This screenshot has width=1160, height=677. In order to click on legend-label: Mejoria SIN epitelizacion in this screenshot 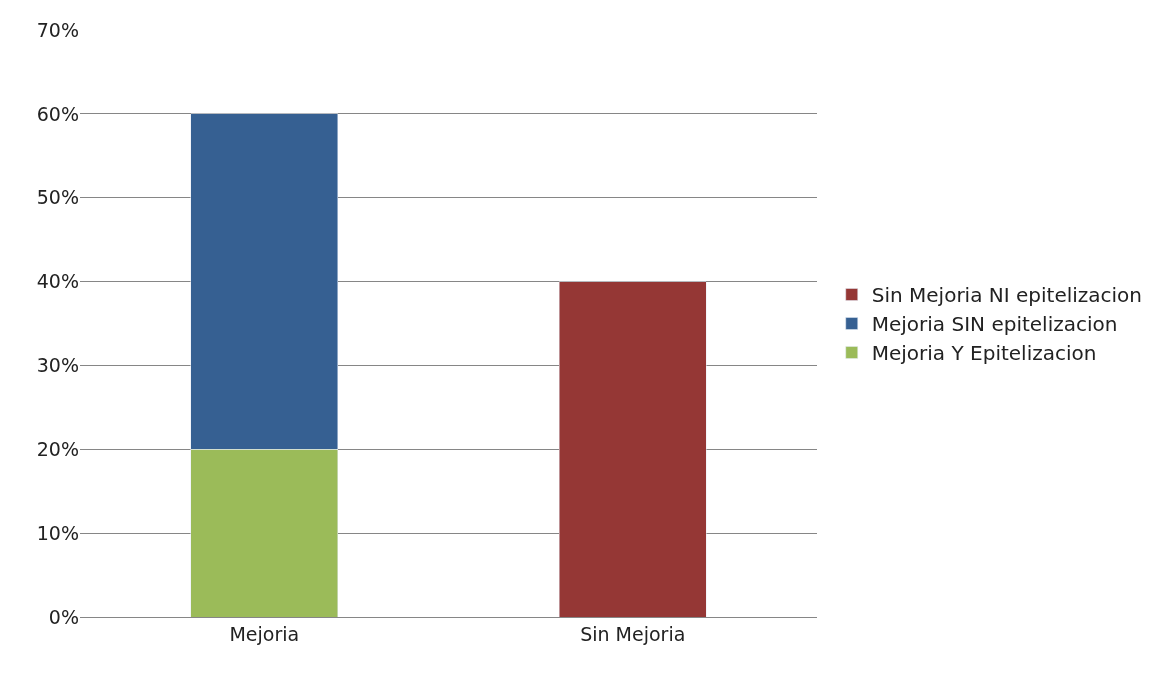, I will do `click(994, 324)`.